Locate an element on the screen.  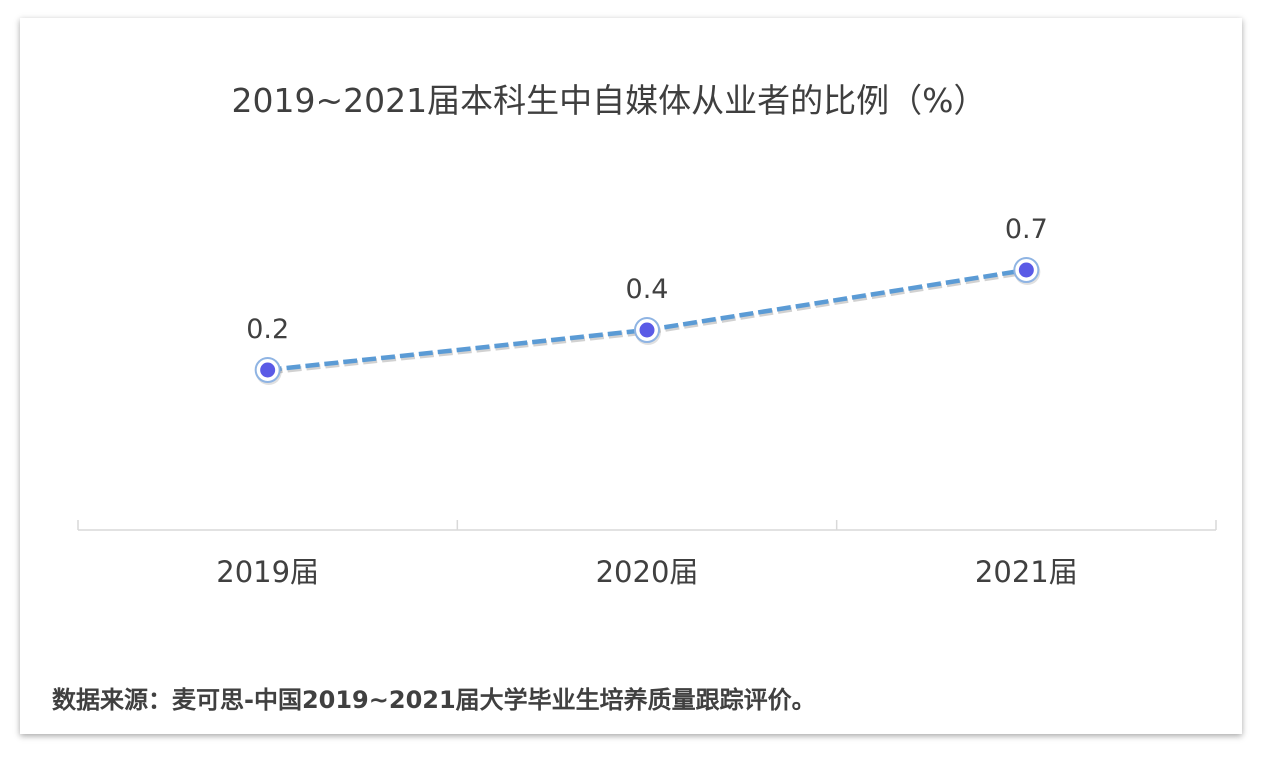
x-tick-label: 2019届 is located at coordinates (267, 572).